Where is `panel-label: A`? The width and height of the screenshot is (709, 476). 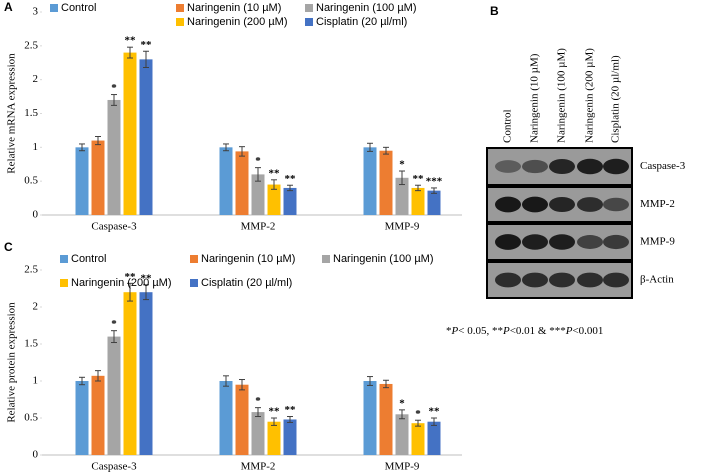
panel-label: A is located at coordinates (8, 7).